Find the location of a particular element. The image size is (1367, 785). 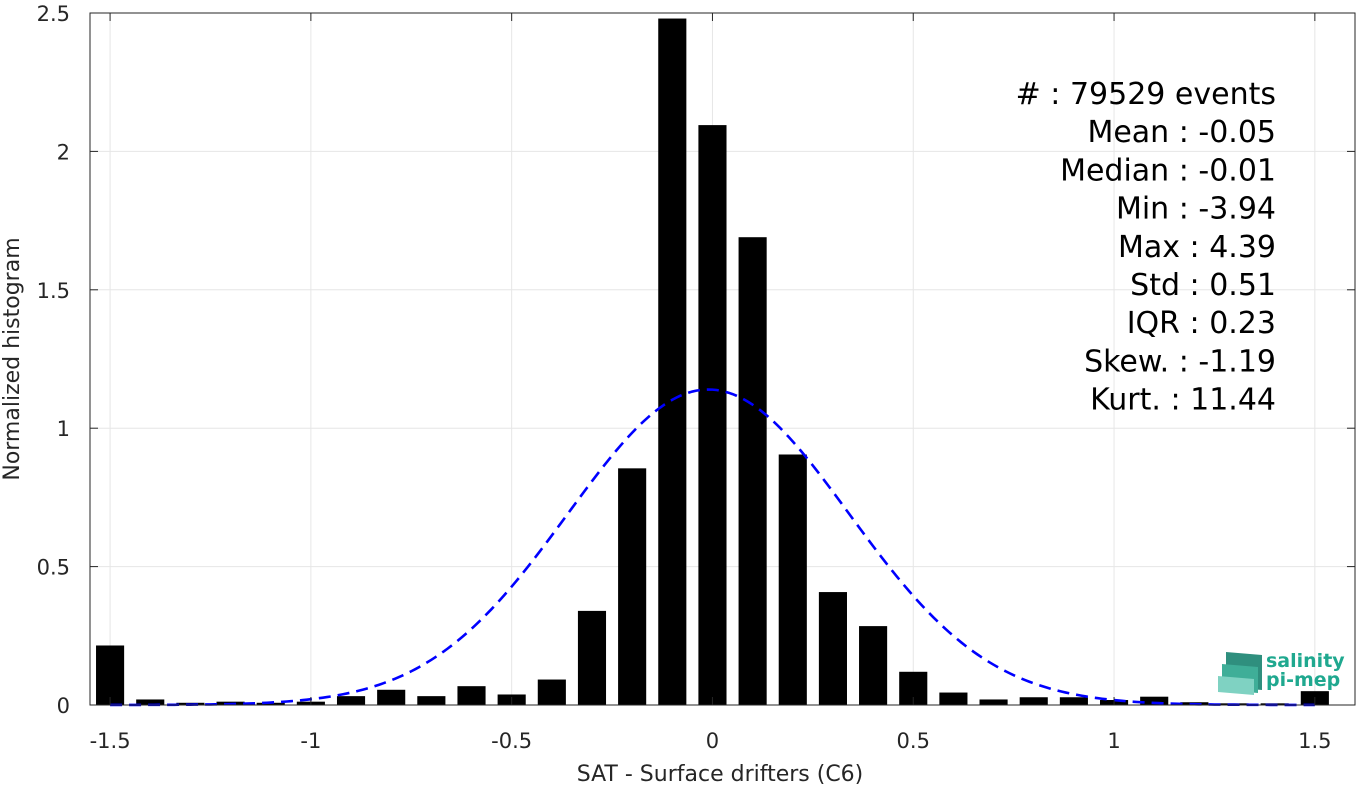

x-tick-label: -1 is located at coordinates (310, 741).